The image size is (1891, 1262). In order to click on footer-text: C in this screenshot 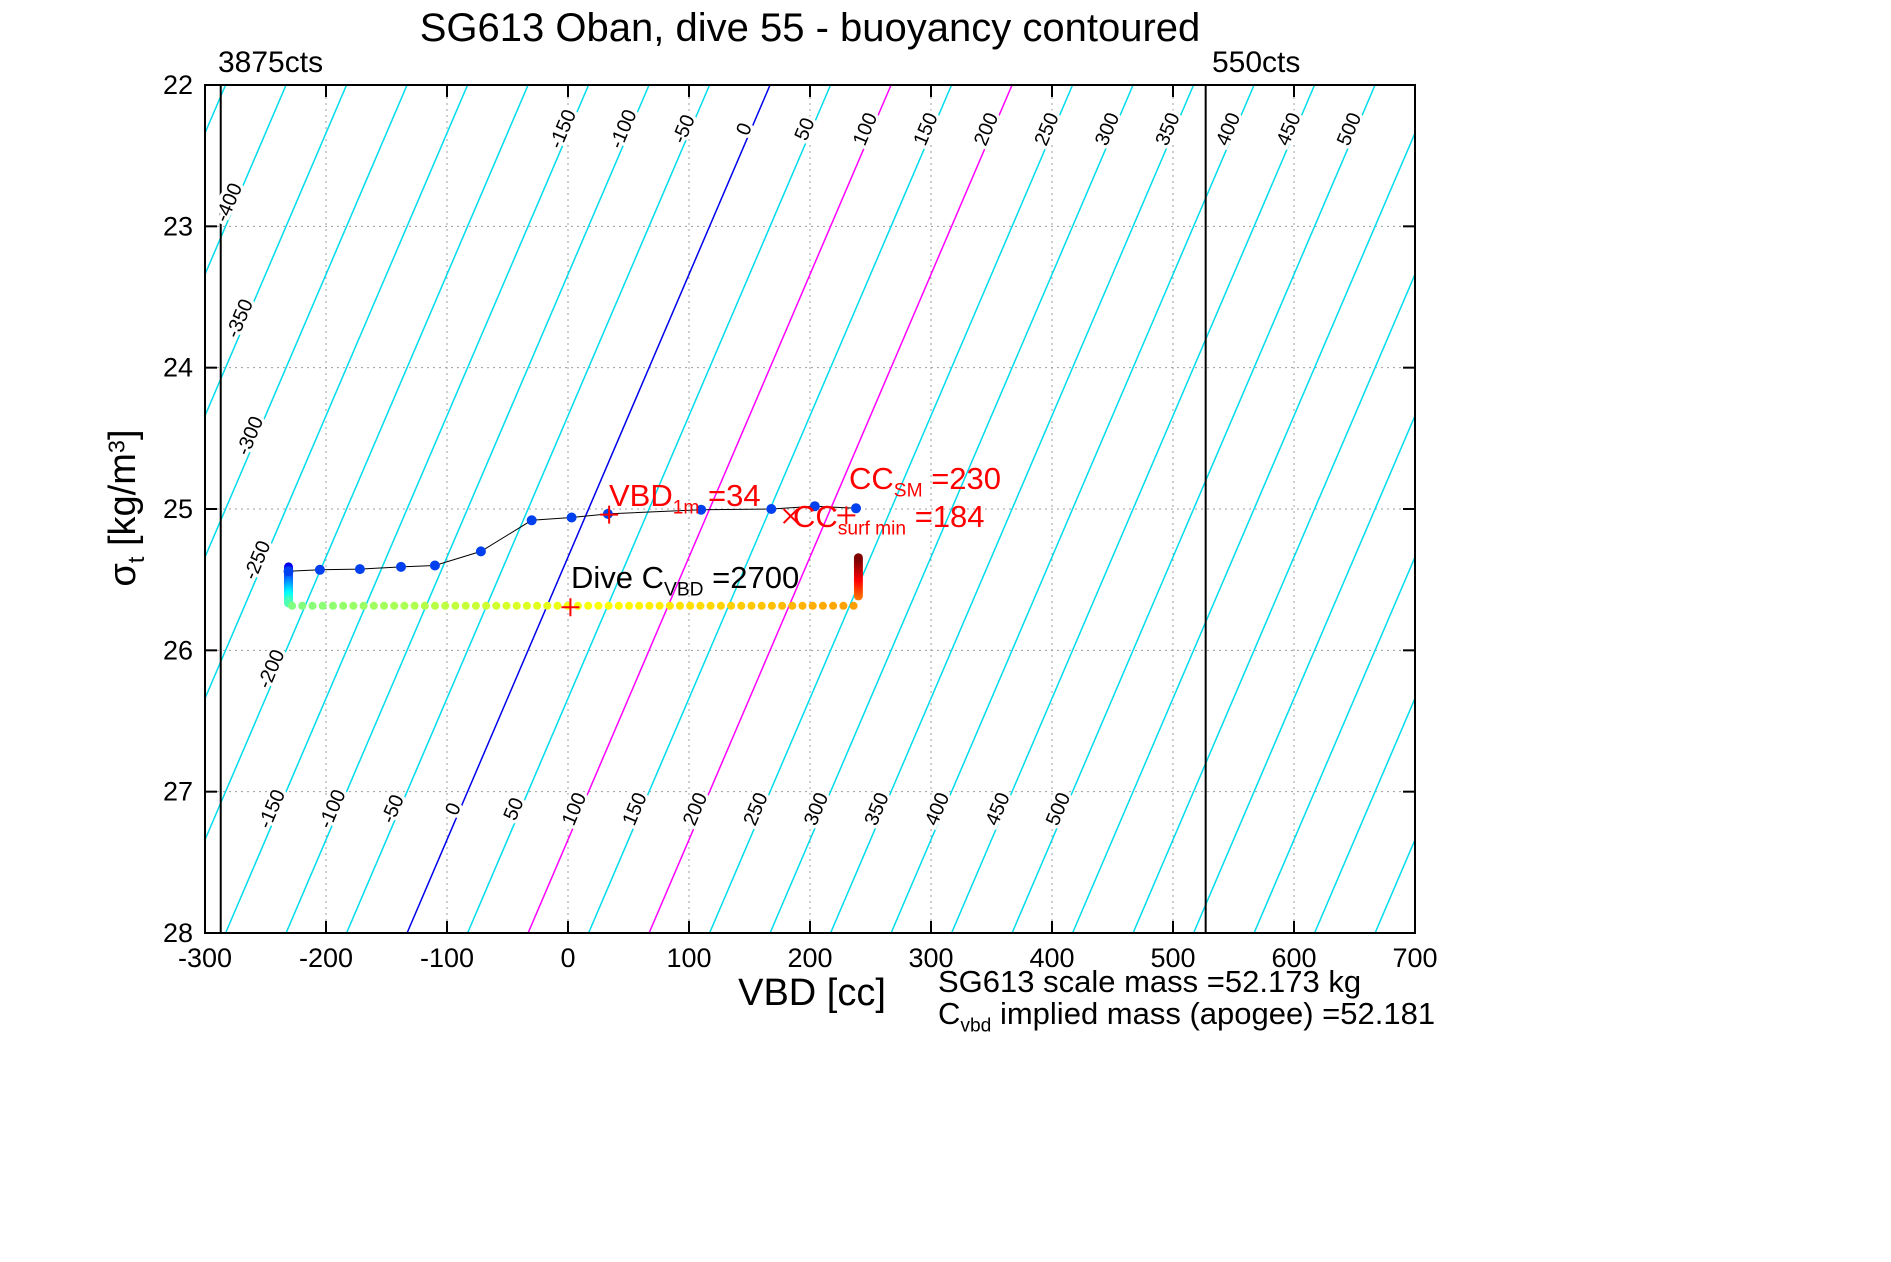, I will do `click(949, 1013)`.